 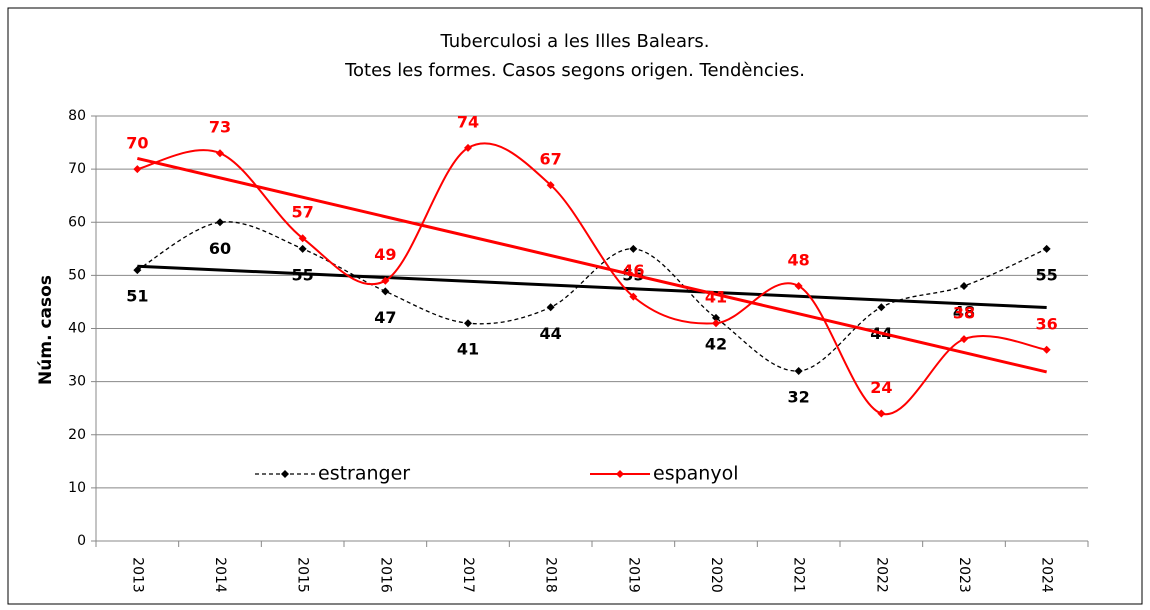 What do you see at coordinates (592, 287) in the screenshot?
I see `trend-line` at bounding box center [592, 287].